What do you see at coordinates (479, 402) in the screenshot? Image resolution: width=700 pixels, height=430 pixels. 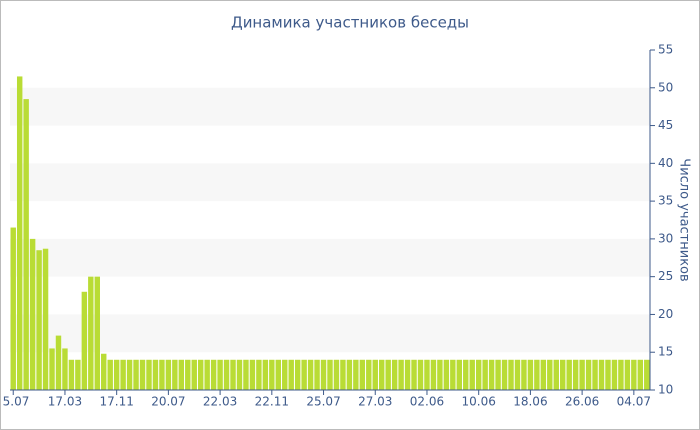 I see `x-tick-label: 10.06` at bounding box center [479, 402].